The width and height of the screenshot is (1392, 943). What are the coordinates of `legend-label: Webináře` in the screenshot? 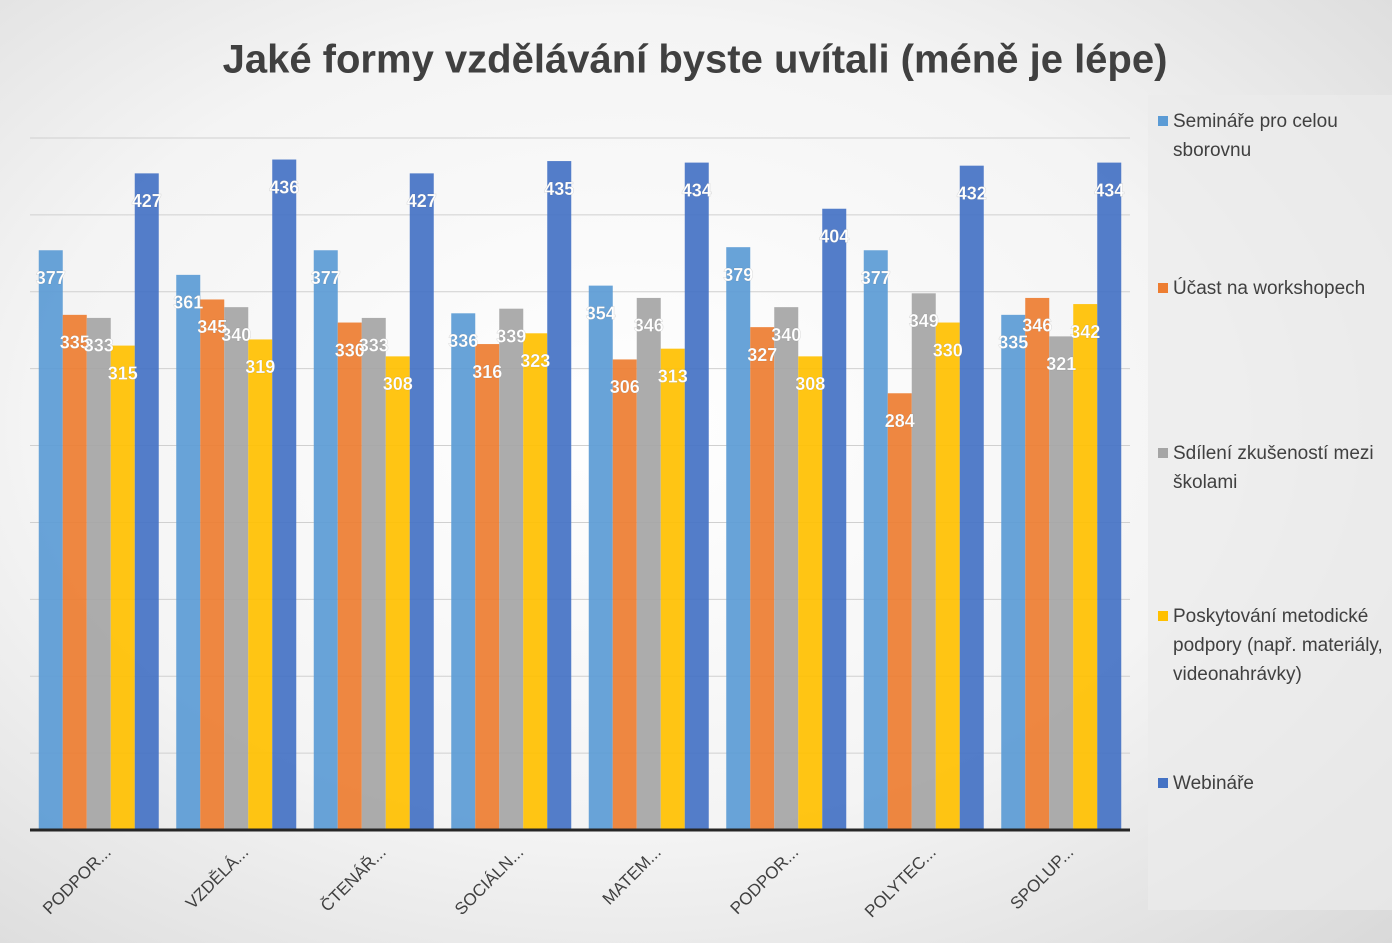 It's located at (1213, 783).